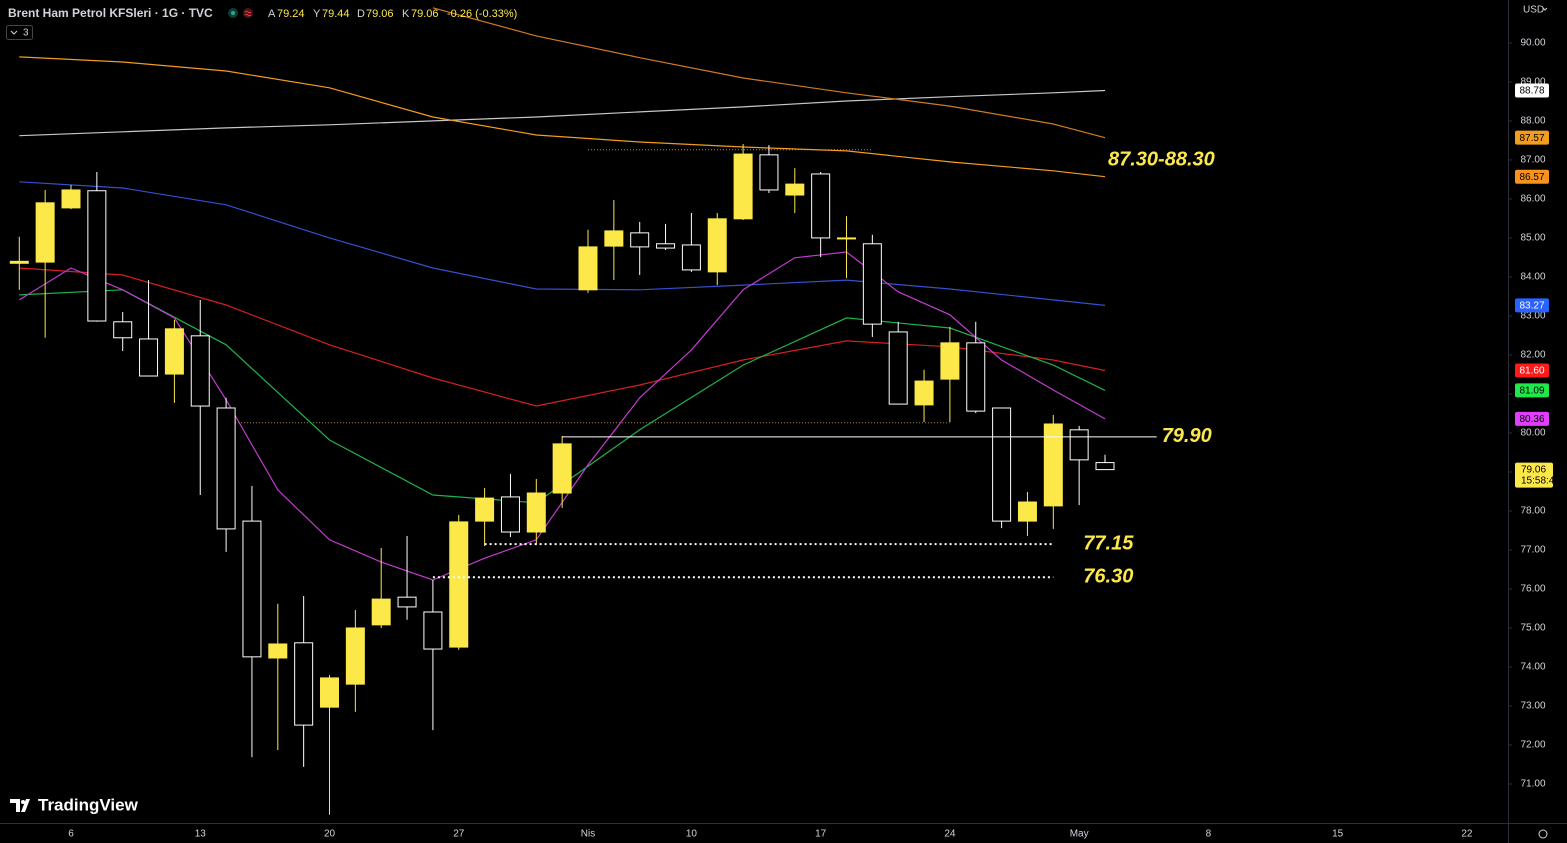 The image size is (1567, 843). I want to click on y-tick-label: 75.00, so click(1532, 628).